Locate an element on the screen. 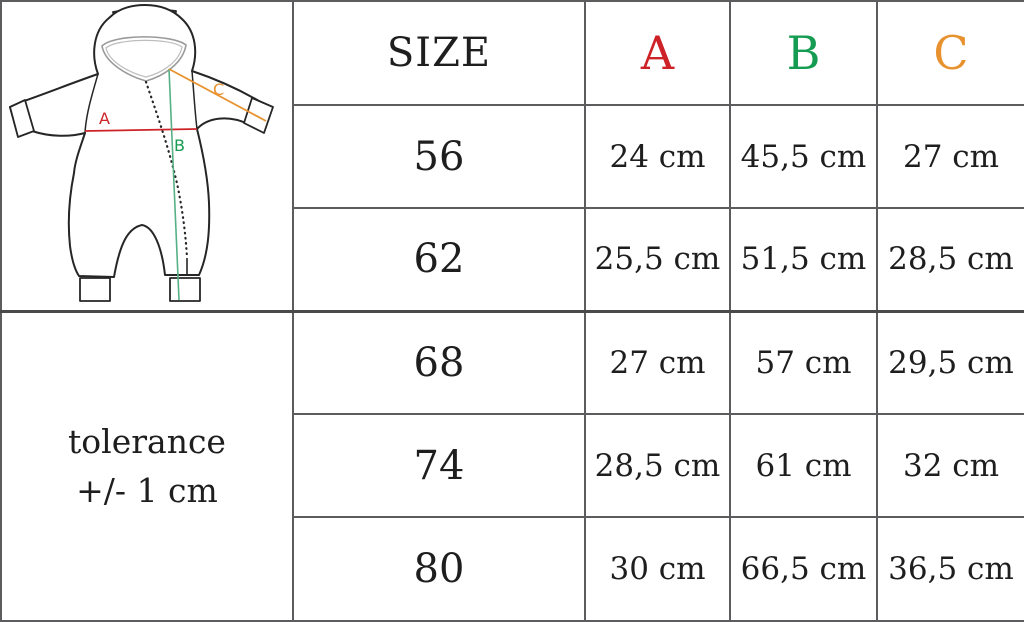 The height and width of the screenshot is (622, 1024). garment-diagram: A B C is located at coordinates (141, 153).